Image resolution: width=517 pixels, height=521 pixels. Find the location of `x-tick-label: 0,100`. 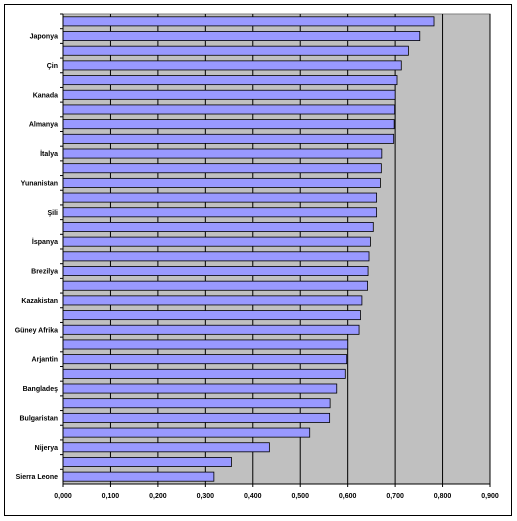

x-tick-label: 0,100 is located at coordinates (111, 496).